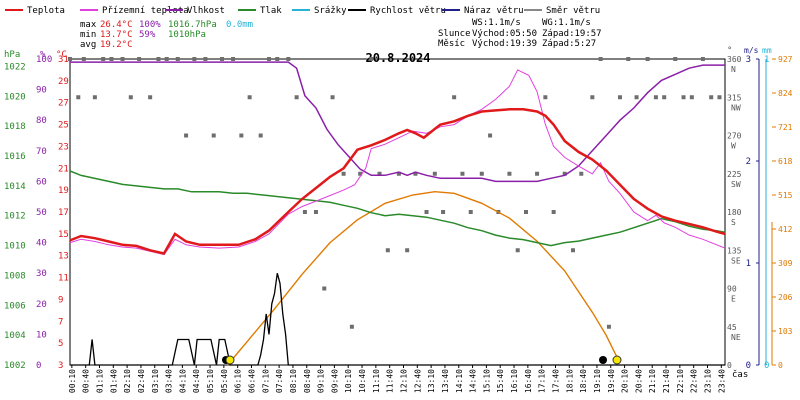 The image size is (800, 400). Describe the element at coordinates (566, 23) in the screenshot. I see `wind-gust-info: WG:1.1m/s` at that location.